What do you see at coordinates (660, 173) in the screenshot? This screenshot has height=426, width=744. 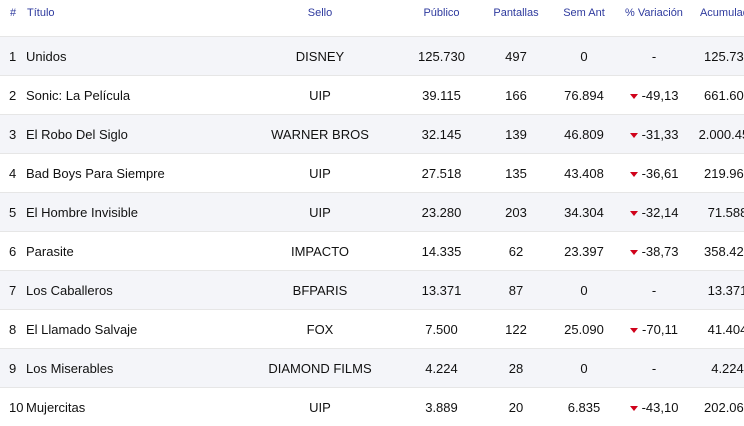 I see `variation-text: -36,61` at bounding box center [660, 173].